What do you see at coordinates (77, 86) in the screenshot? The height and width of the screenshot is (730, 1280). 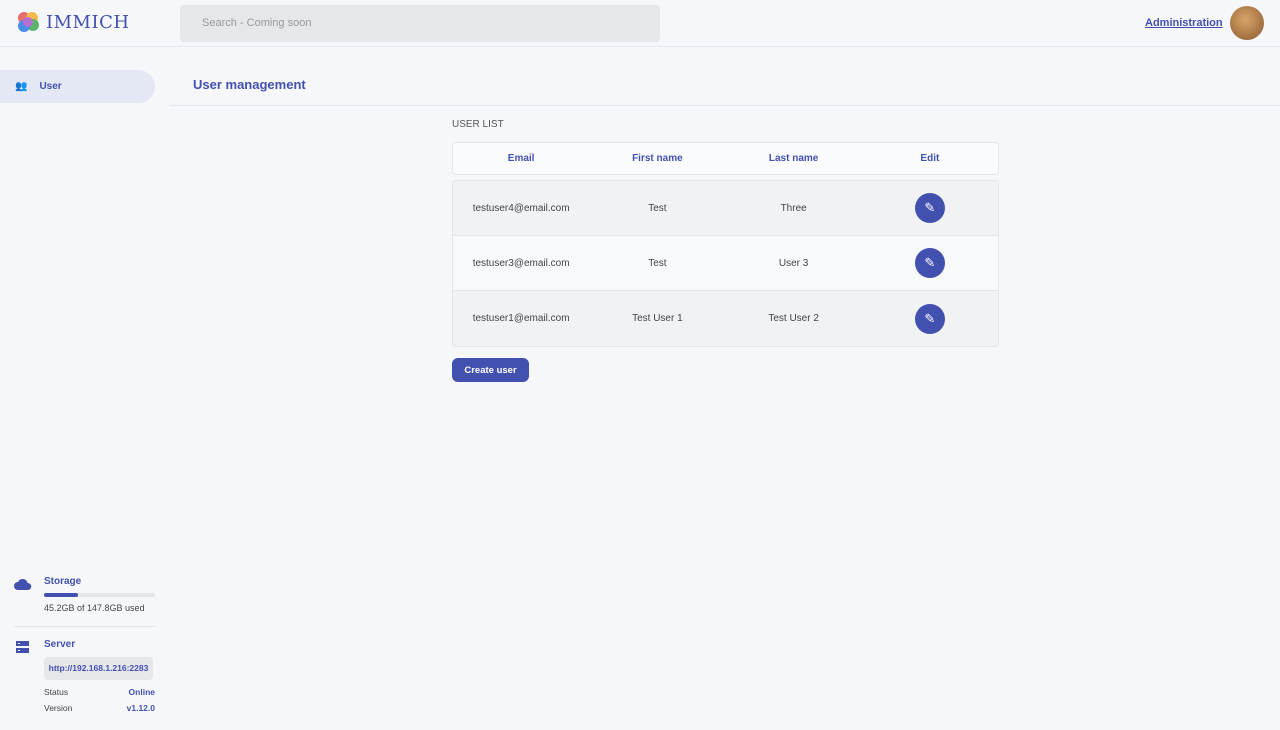 I see `sidebar-item-user: 👥 User` at bounding box center [77, 86].